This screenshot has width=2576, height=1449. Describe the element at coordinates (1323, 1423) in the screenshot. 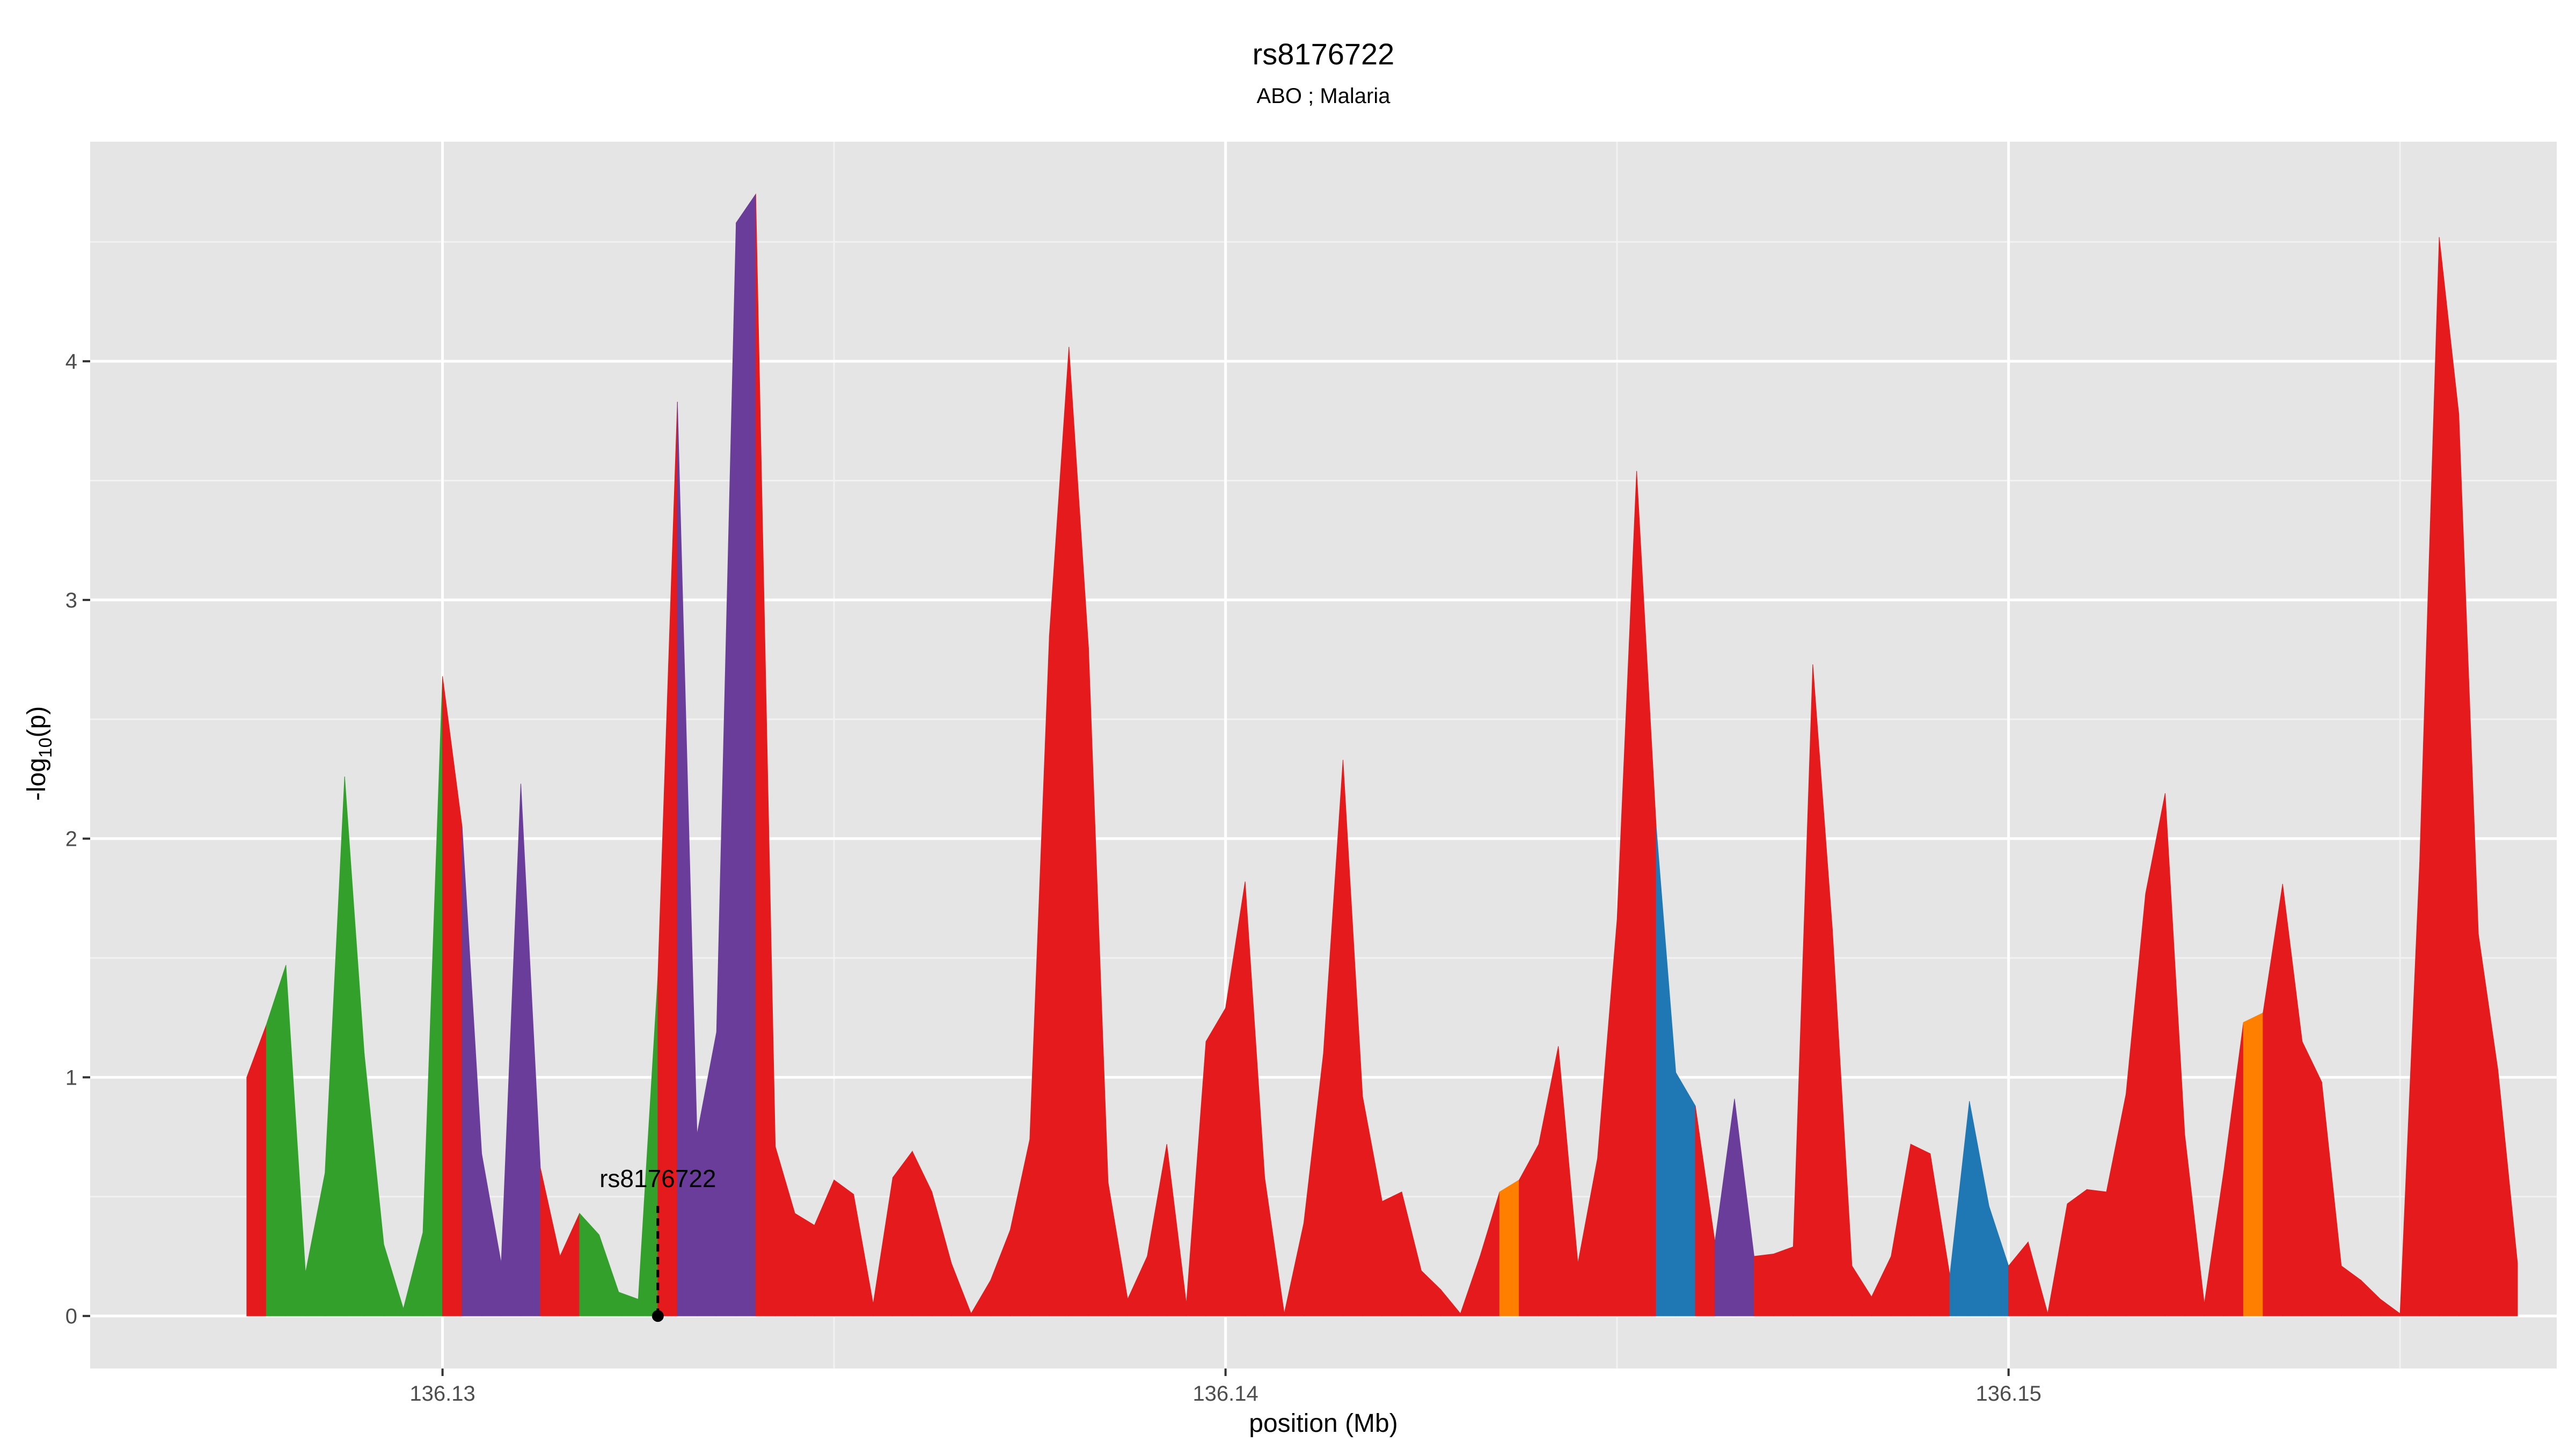

I see `x-axis-title: position (Mb)` at that location.